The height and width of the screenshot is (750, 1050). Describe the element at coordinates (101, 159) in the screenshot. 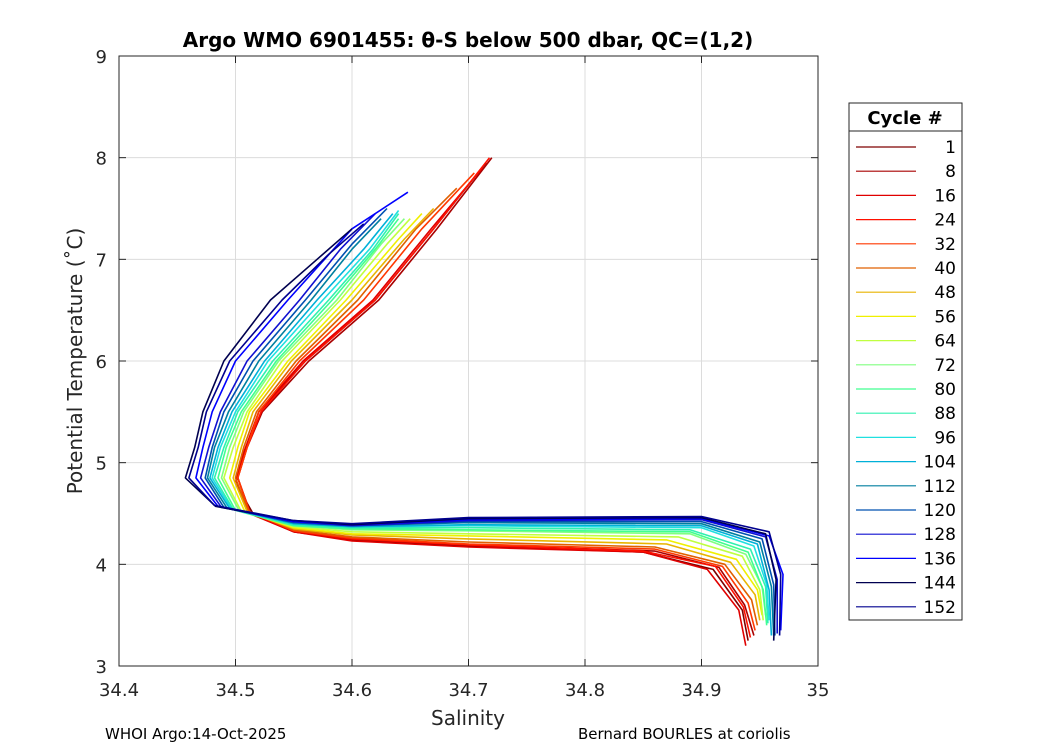

I see `y-tick-label: 8` at that location.